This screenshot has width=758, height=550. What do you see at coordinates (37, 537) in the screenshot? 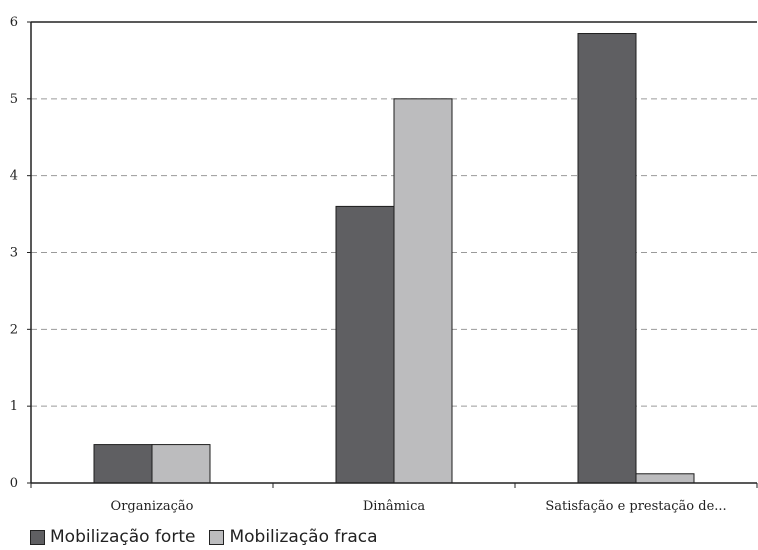
I see `legend-swatch-forte` at bounding box center [37, 537].